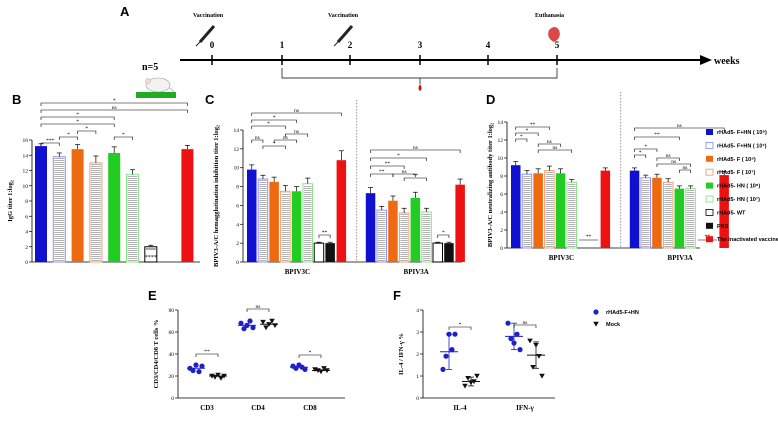  What do you see at coordinates (420, 87) in the screenshot?
I see `blood-drop-icon` at bounding box center [420, 87].